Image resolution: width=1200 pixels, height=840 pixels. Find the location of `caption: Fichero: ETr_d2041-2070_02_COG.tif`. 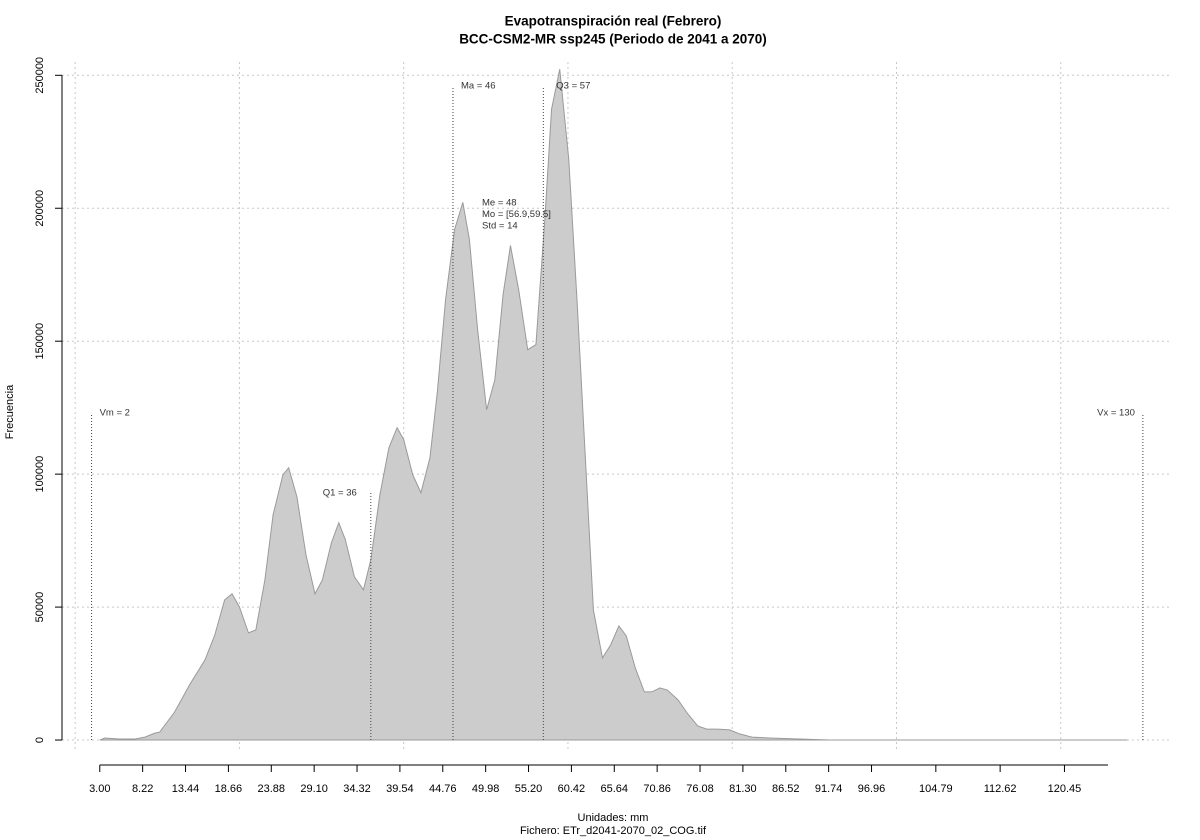

caption: Fichero: ETr_d2041-2070_02_COG.tif is located at coordinates (613, 831).